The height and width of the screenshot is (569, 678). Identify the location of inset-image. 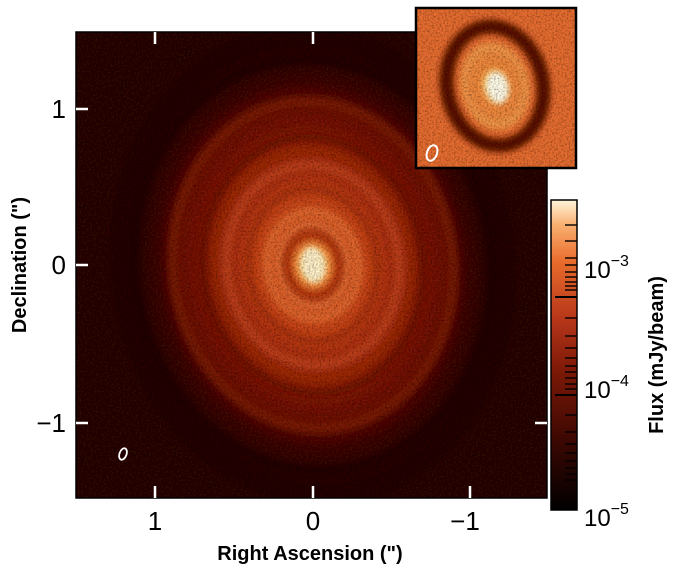
(496, 88).